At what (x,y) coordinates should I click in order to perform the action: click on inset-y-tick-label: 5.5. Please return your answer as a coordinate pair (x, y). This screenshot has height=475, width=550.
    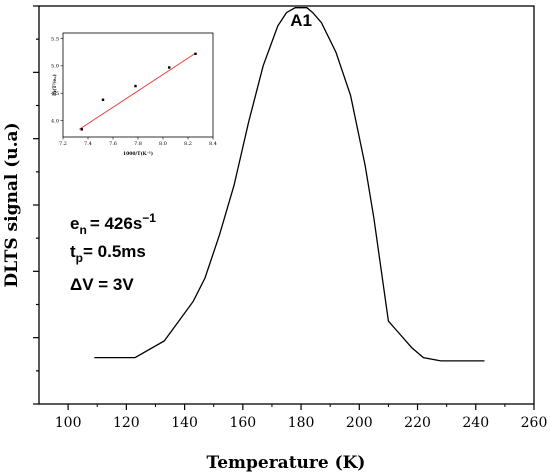
    Looking at the image, I should click on (55, 39).